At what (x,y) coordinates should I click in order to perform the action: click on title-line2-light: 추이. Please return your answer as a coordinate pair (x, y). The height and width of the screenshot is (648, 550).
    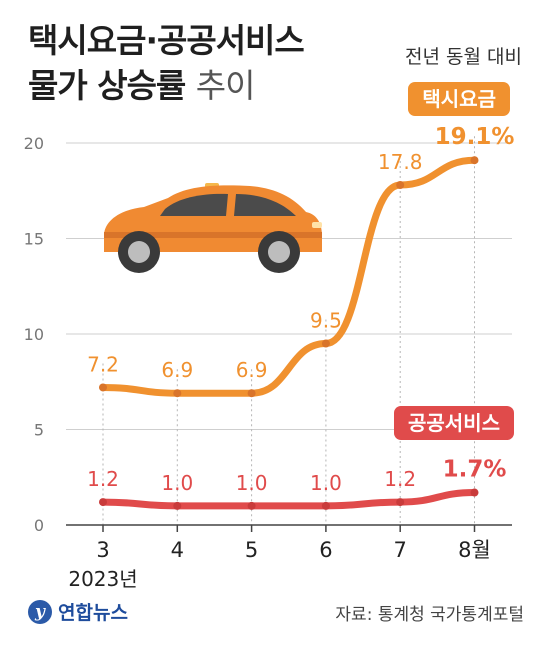
    Looking at the image, I should click on (225, 85).